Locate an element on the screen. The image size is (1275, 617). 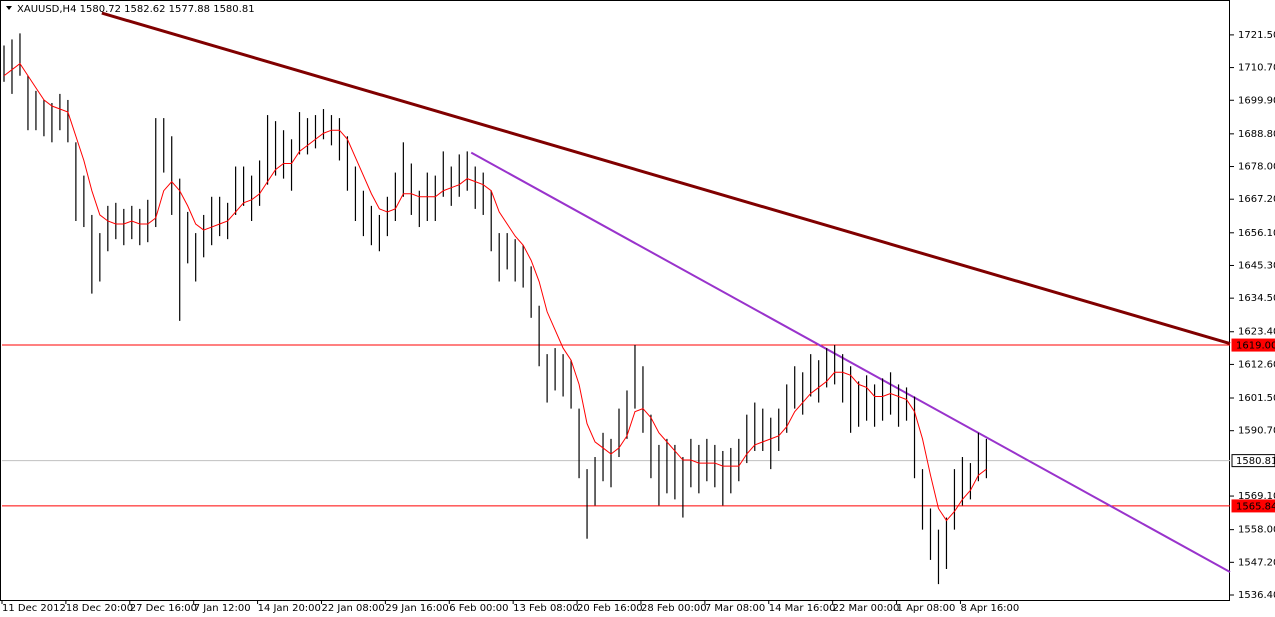
y-tick-label: 1536.40 is located at coordinates (1256, 595).